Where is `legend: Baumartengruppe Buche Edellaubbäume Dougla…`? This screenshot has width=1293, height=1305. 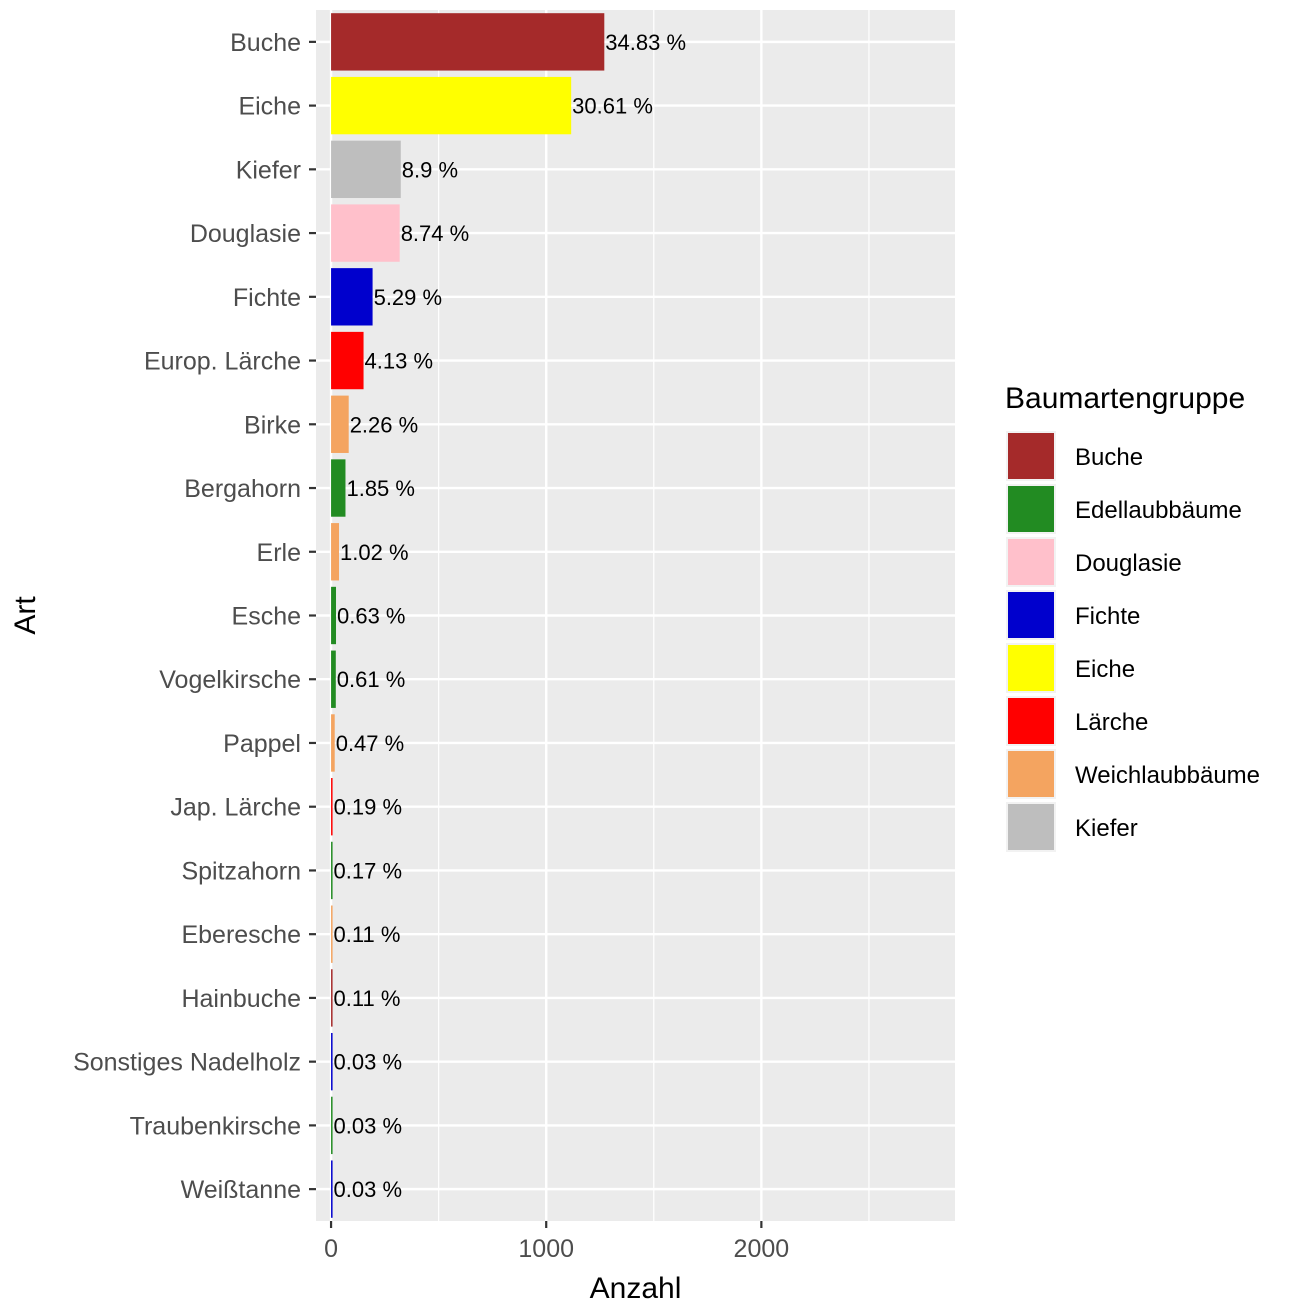
legend: Baumartengruppe Buche Edellaubbäume Dougla… is located at coordinates (1132, 617).